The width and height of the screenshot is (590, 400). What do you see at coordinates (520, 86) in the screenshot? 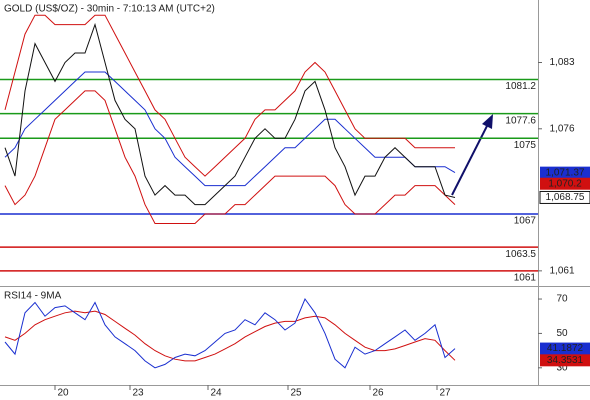
I see `level-label: 1081.2` at bounding box center [520, 86].